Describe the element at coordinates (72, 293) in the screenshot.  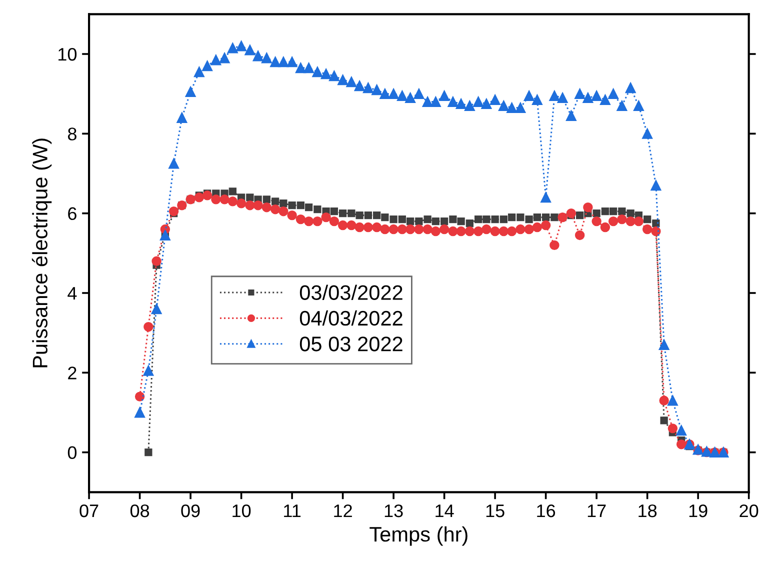
I see `y-tick-label: 4` at that location.